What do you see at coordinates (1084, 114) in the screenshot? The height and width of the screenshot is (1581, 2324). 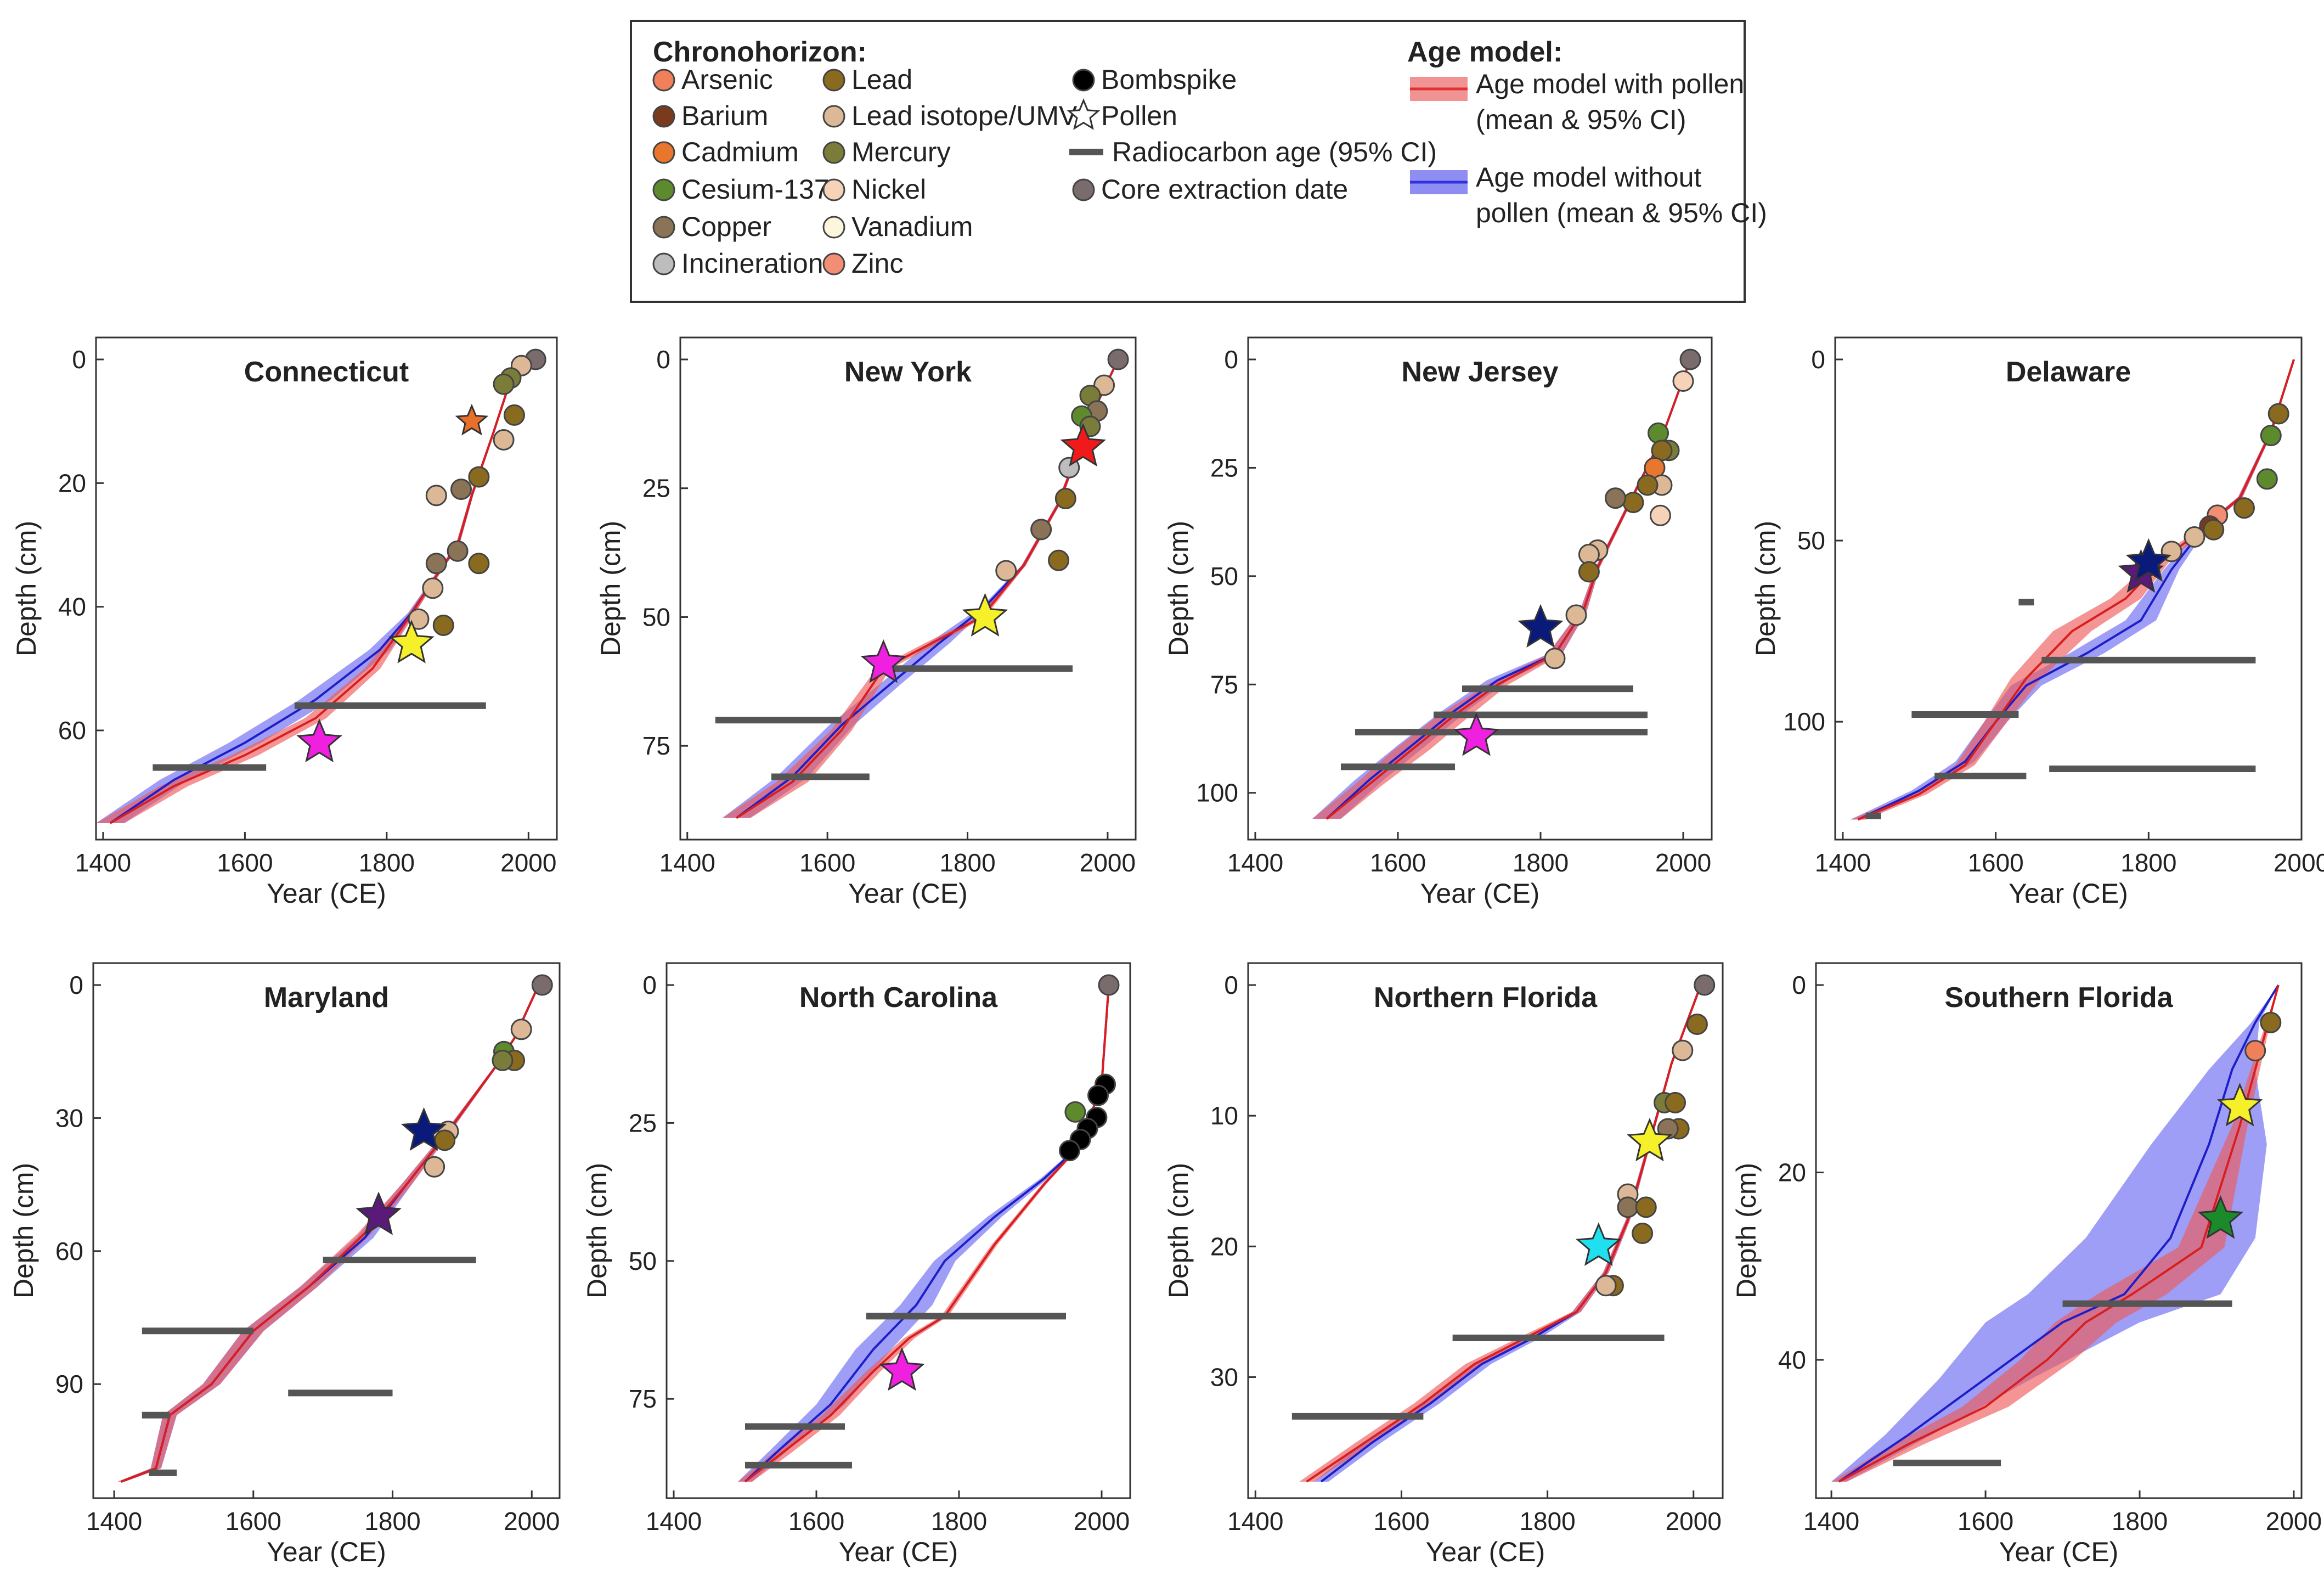 I see `star-icon` at bounding box center [1084, 114].